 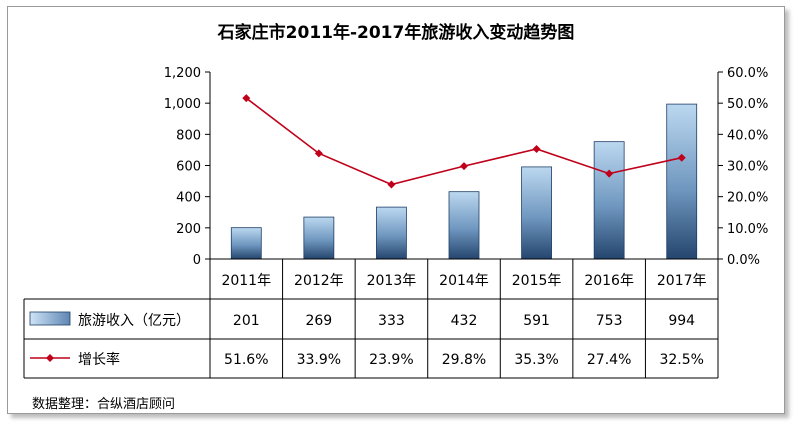 What do you see at coordinates (682, 281) in the screenshot?
I see `category-label-6: 2017年` at bounding box center [682, 281].